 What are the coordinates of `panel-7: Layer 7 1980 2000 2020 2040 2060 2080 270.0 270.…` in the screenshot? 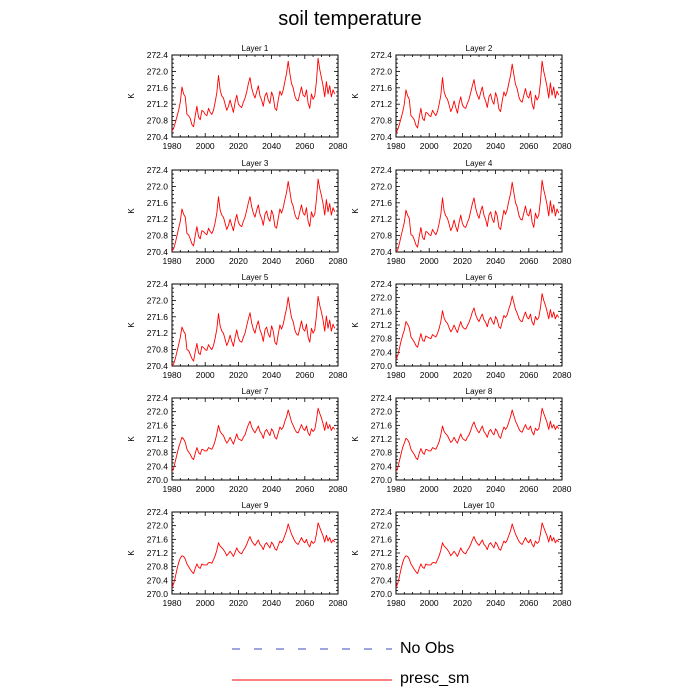 It's located at (237, 440).